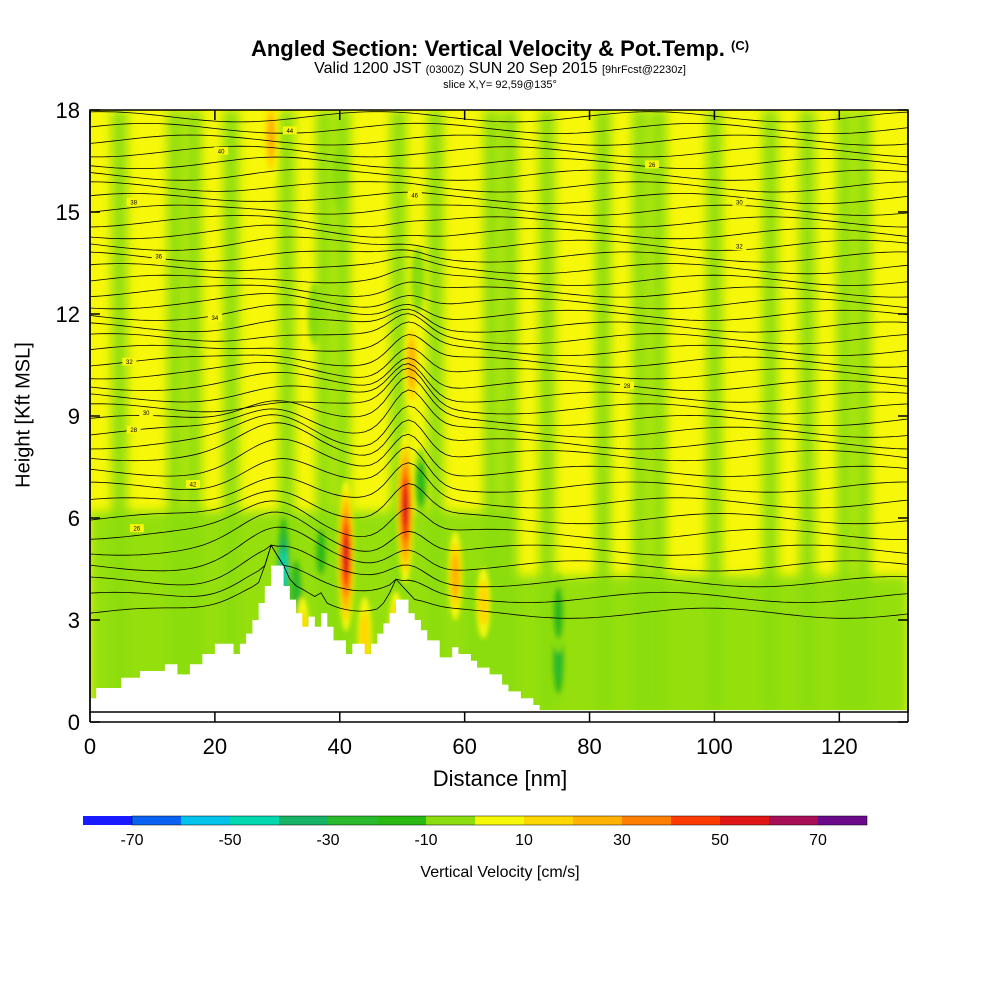  I want to click on colorbar-tick-label: 50, so click(720, 840).